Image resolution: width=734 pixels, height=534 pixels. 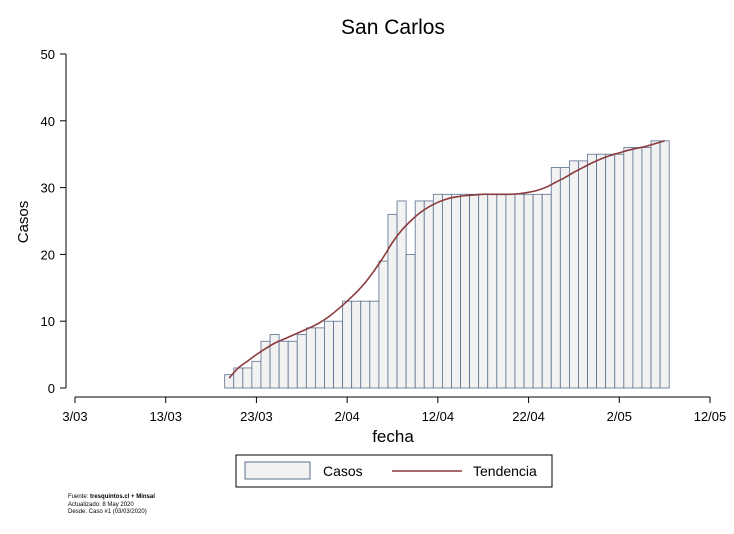 What do you see at coordinates (48, 321) in the screenshot?
I see `y-tick-label: 10` at bounding box center [48, 321].